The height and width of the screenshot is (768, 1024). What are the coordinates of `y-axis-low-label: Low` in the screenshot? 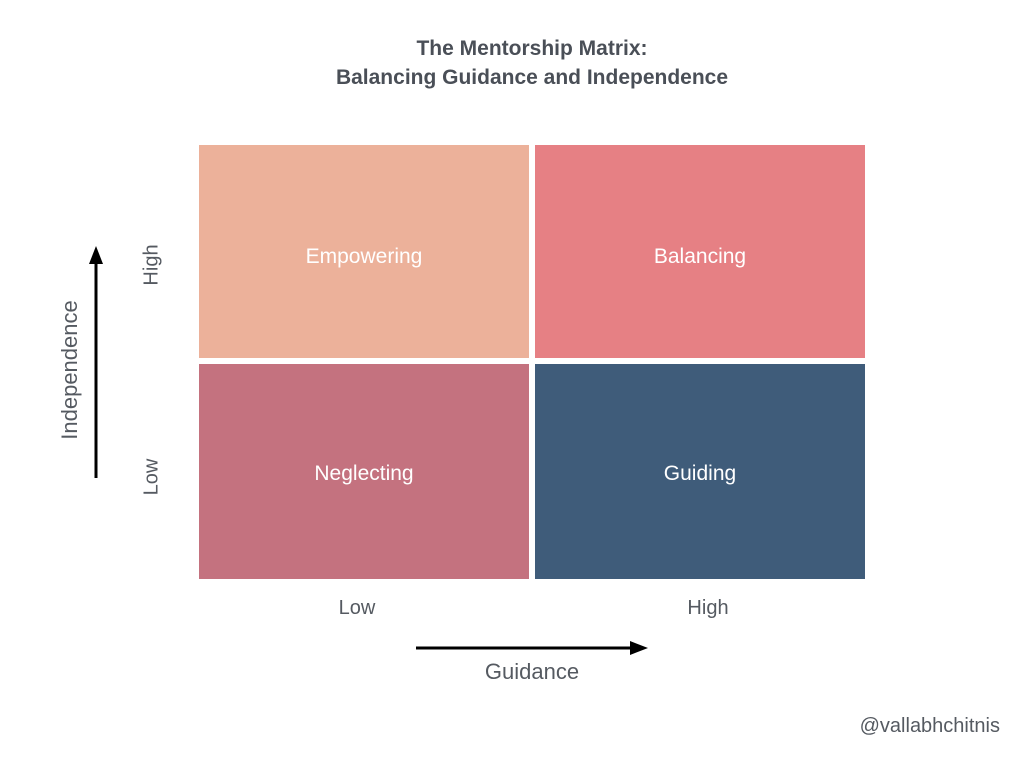 It's located at (152, 477).